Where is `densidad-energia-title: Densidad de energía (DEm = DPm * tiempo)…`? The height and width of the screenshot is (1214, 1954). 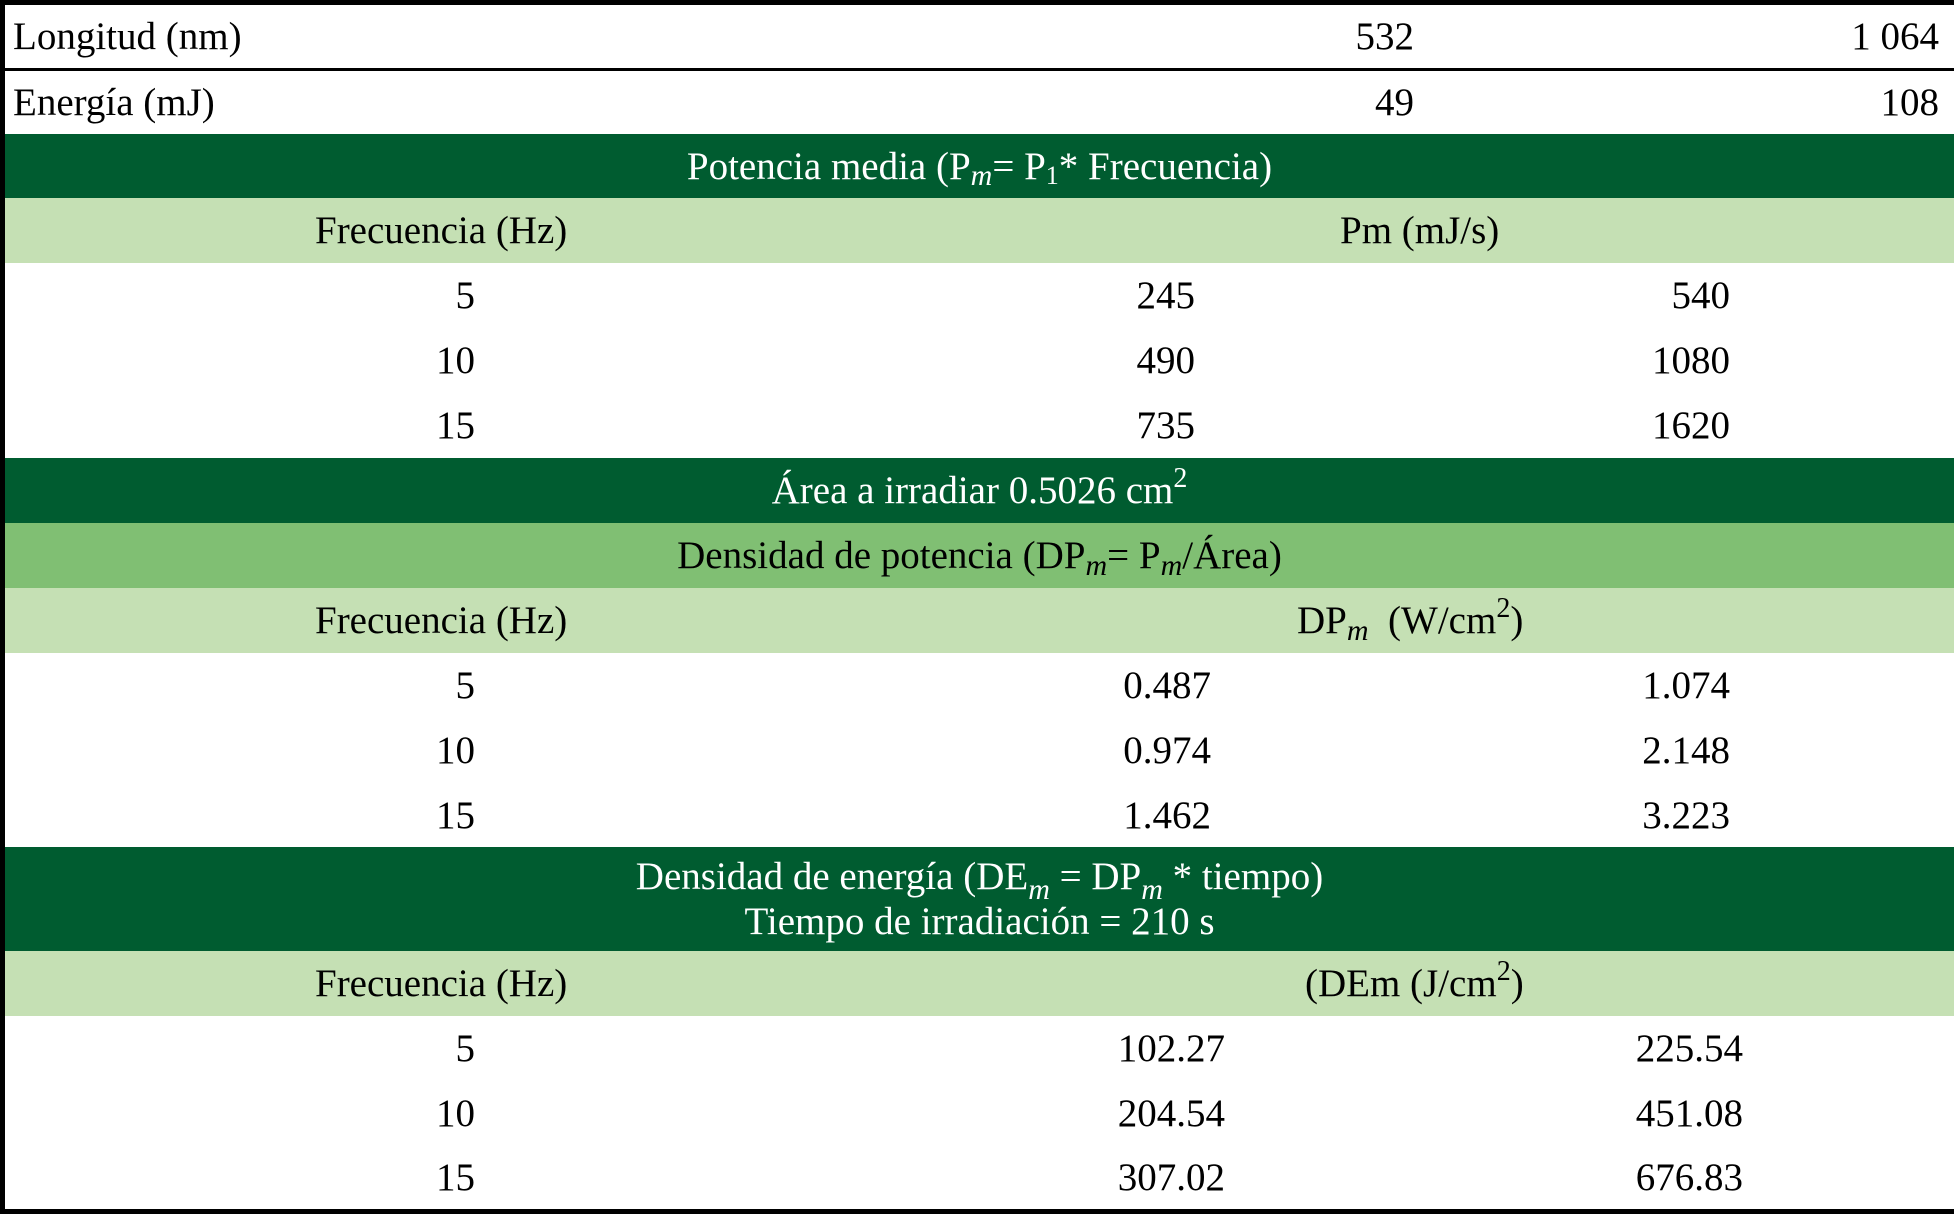 densidad-energia-title: Densidad de energía (DEm = DPm * tiempo)… is located at coordinates (979, 899).